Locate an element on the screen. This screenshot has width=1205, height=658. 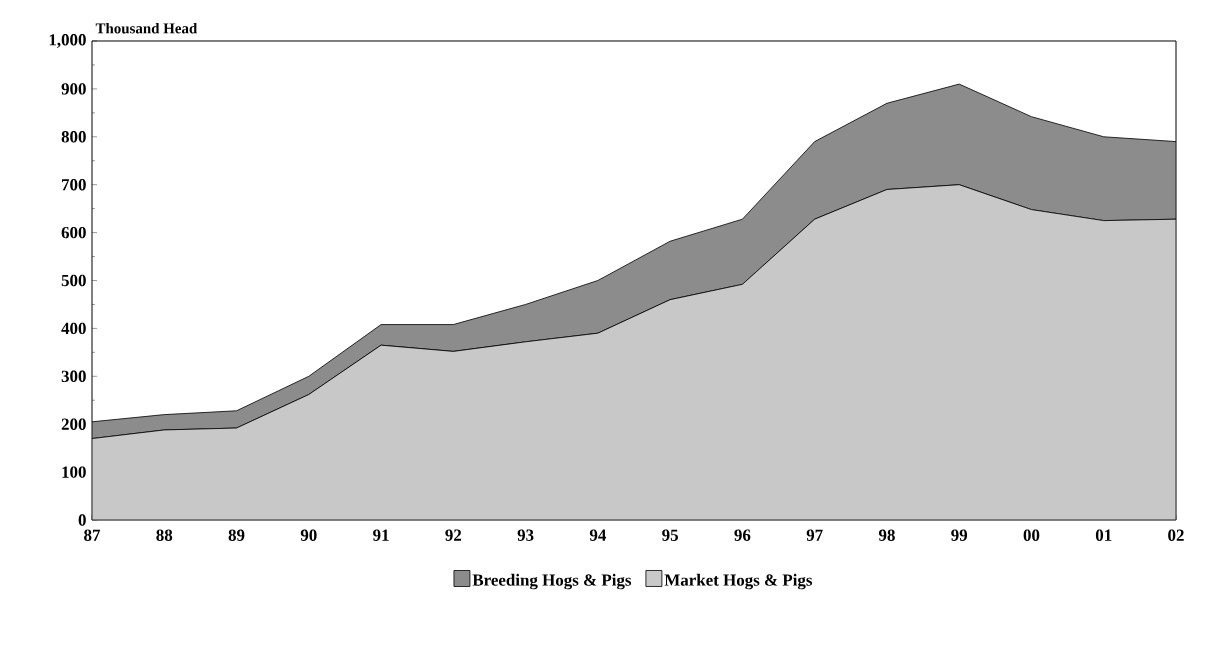
x-tick-label: 92 is located at coordinates (453, 535).